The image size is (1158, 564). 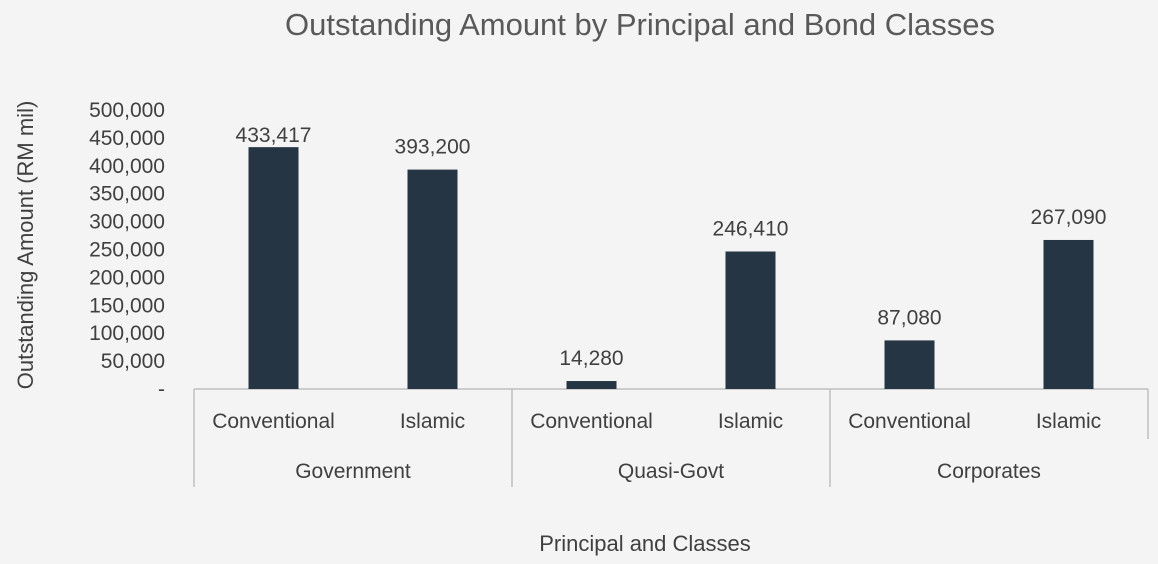 What do you see at coordinates (127, 277) in the screenshot?
I see `y-tick-label: 200,000` at bounding box center [127, 277].